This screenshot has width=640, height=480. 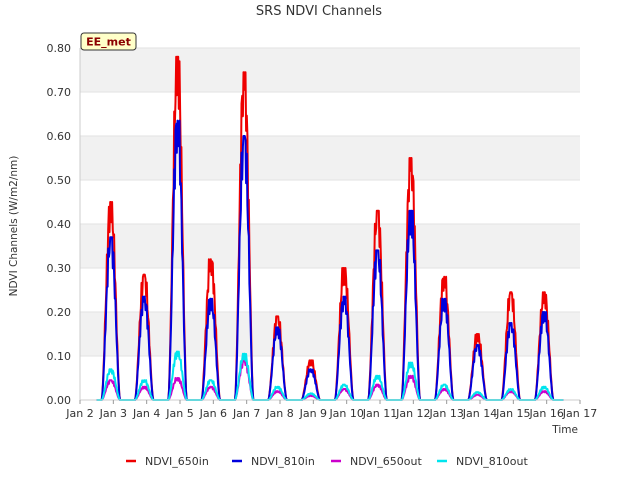 What do you see at coordinates (59, 180) in the screenshot?
I see `y-tick-label: 0.50` at bounding box center [59, 180].